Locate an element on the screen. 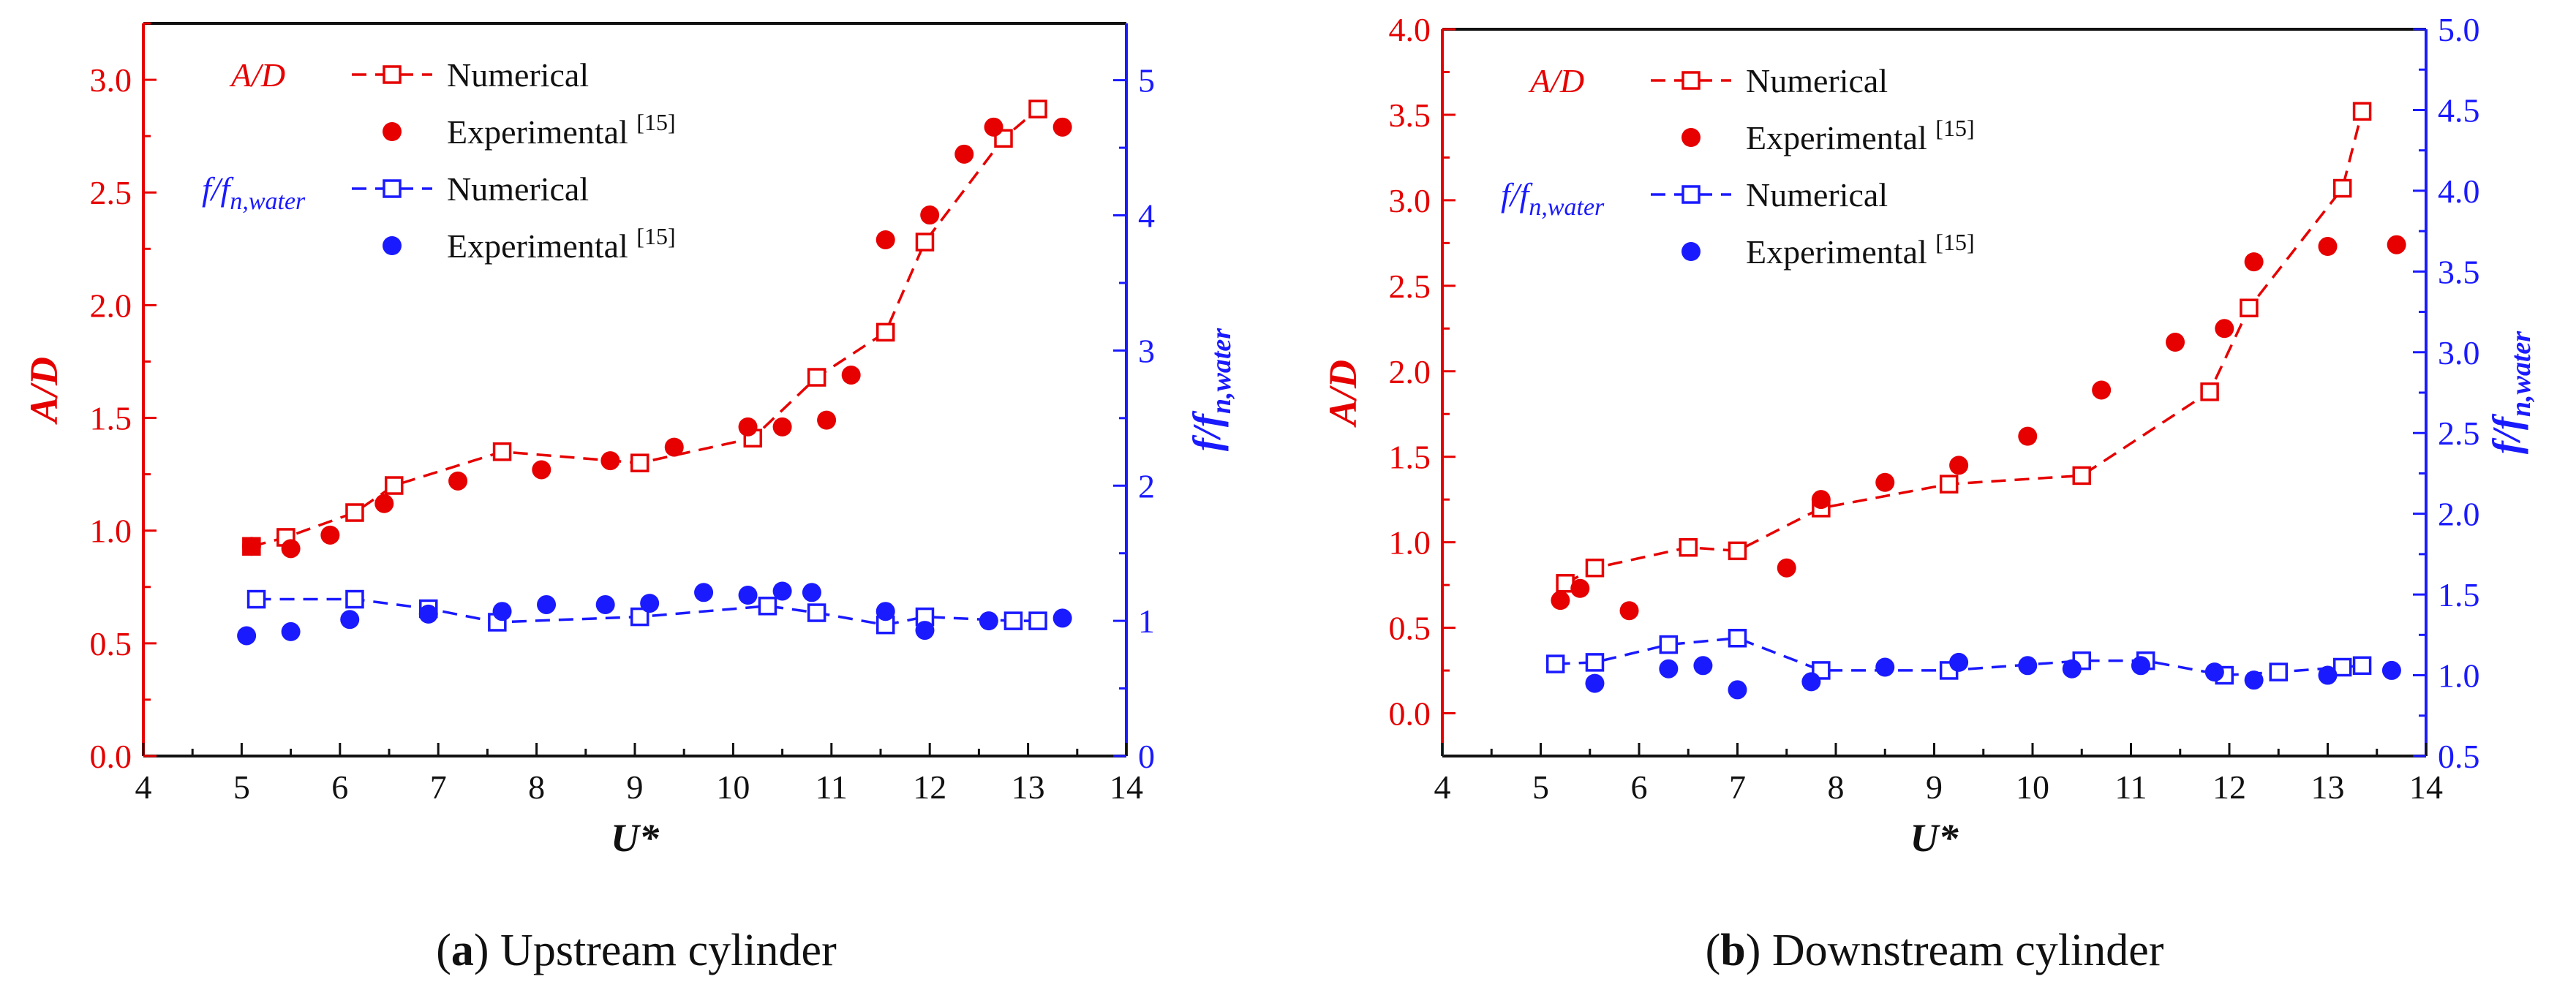 The image size is (2576, 990). left-y-tick-label: 1.5 is located at coordinates (111, 418).